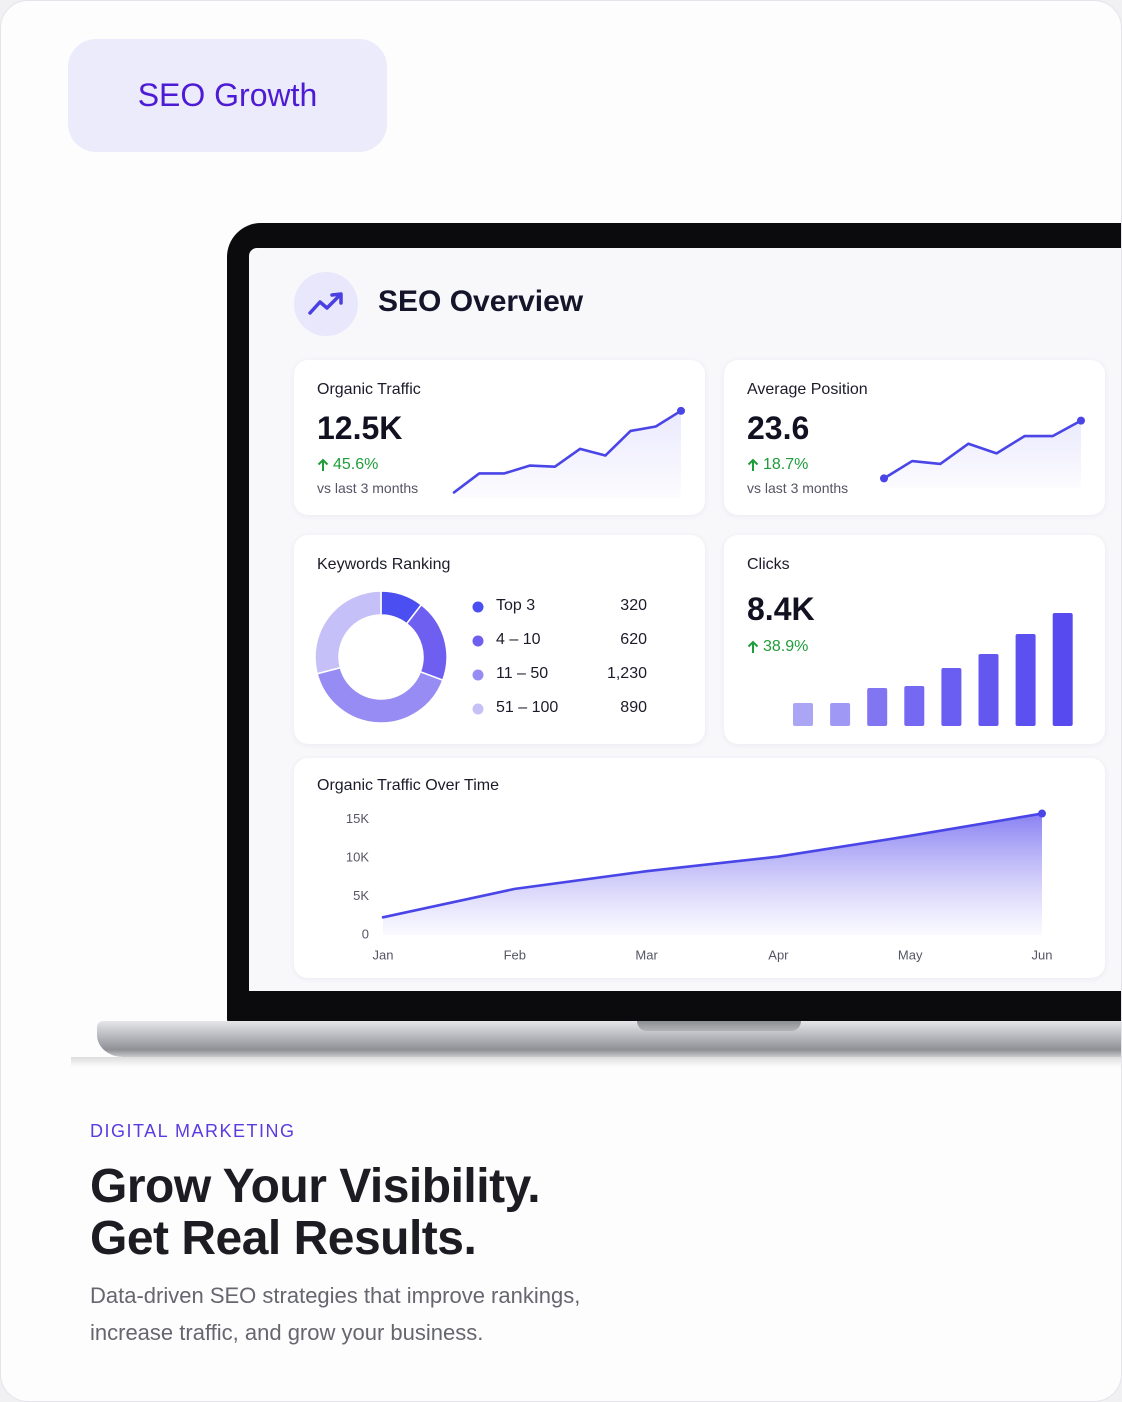 The height and width of the screenshot is (1402, 1122). Describe the element at coordinates (315, 1186) in the screenshot. I see `headline-line: Grow Your Visibility.` at that location.